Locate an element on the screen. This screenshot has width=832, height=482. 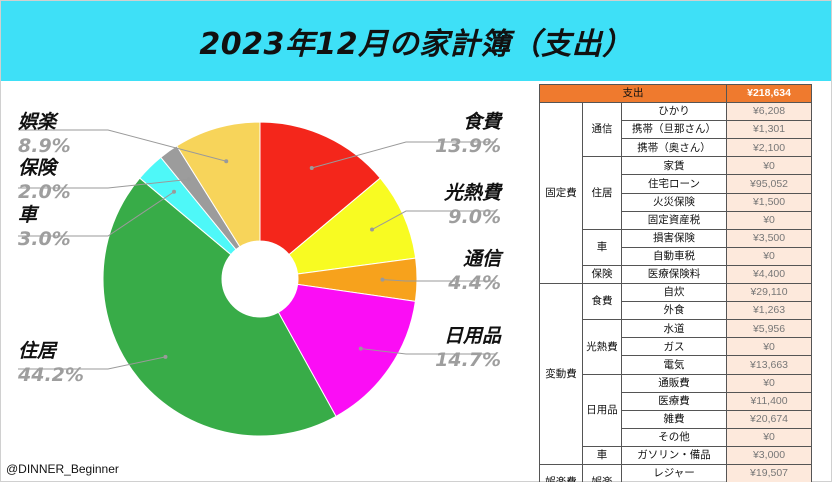
amount-cell: ¥1,500 is located at coordinates (769, 202).